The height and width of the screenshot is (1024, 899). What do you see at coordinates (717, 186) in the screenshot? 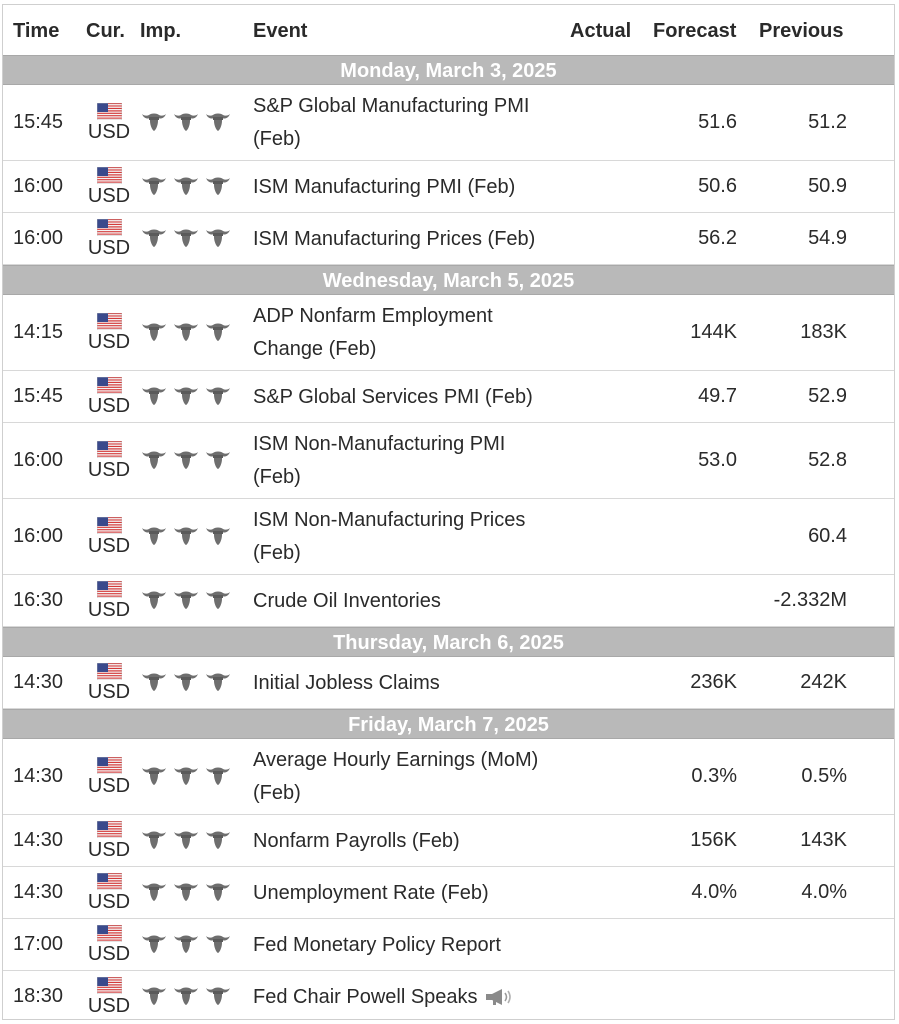
I see `forecast-value: 50.6` at bounding box center [717, 186].